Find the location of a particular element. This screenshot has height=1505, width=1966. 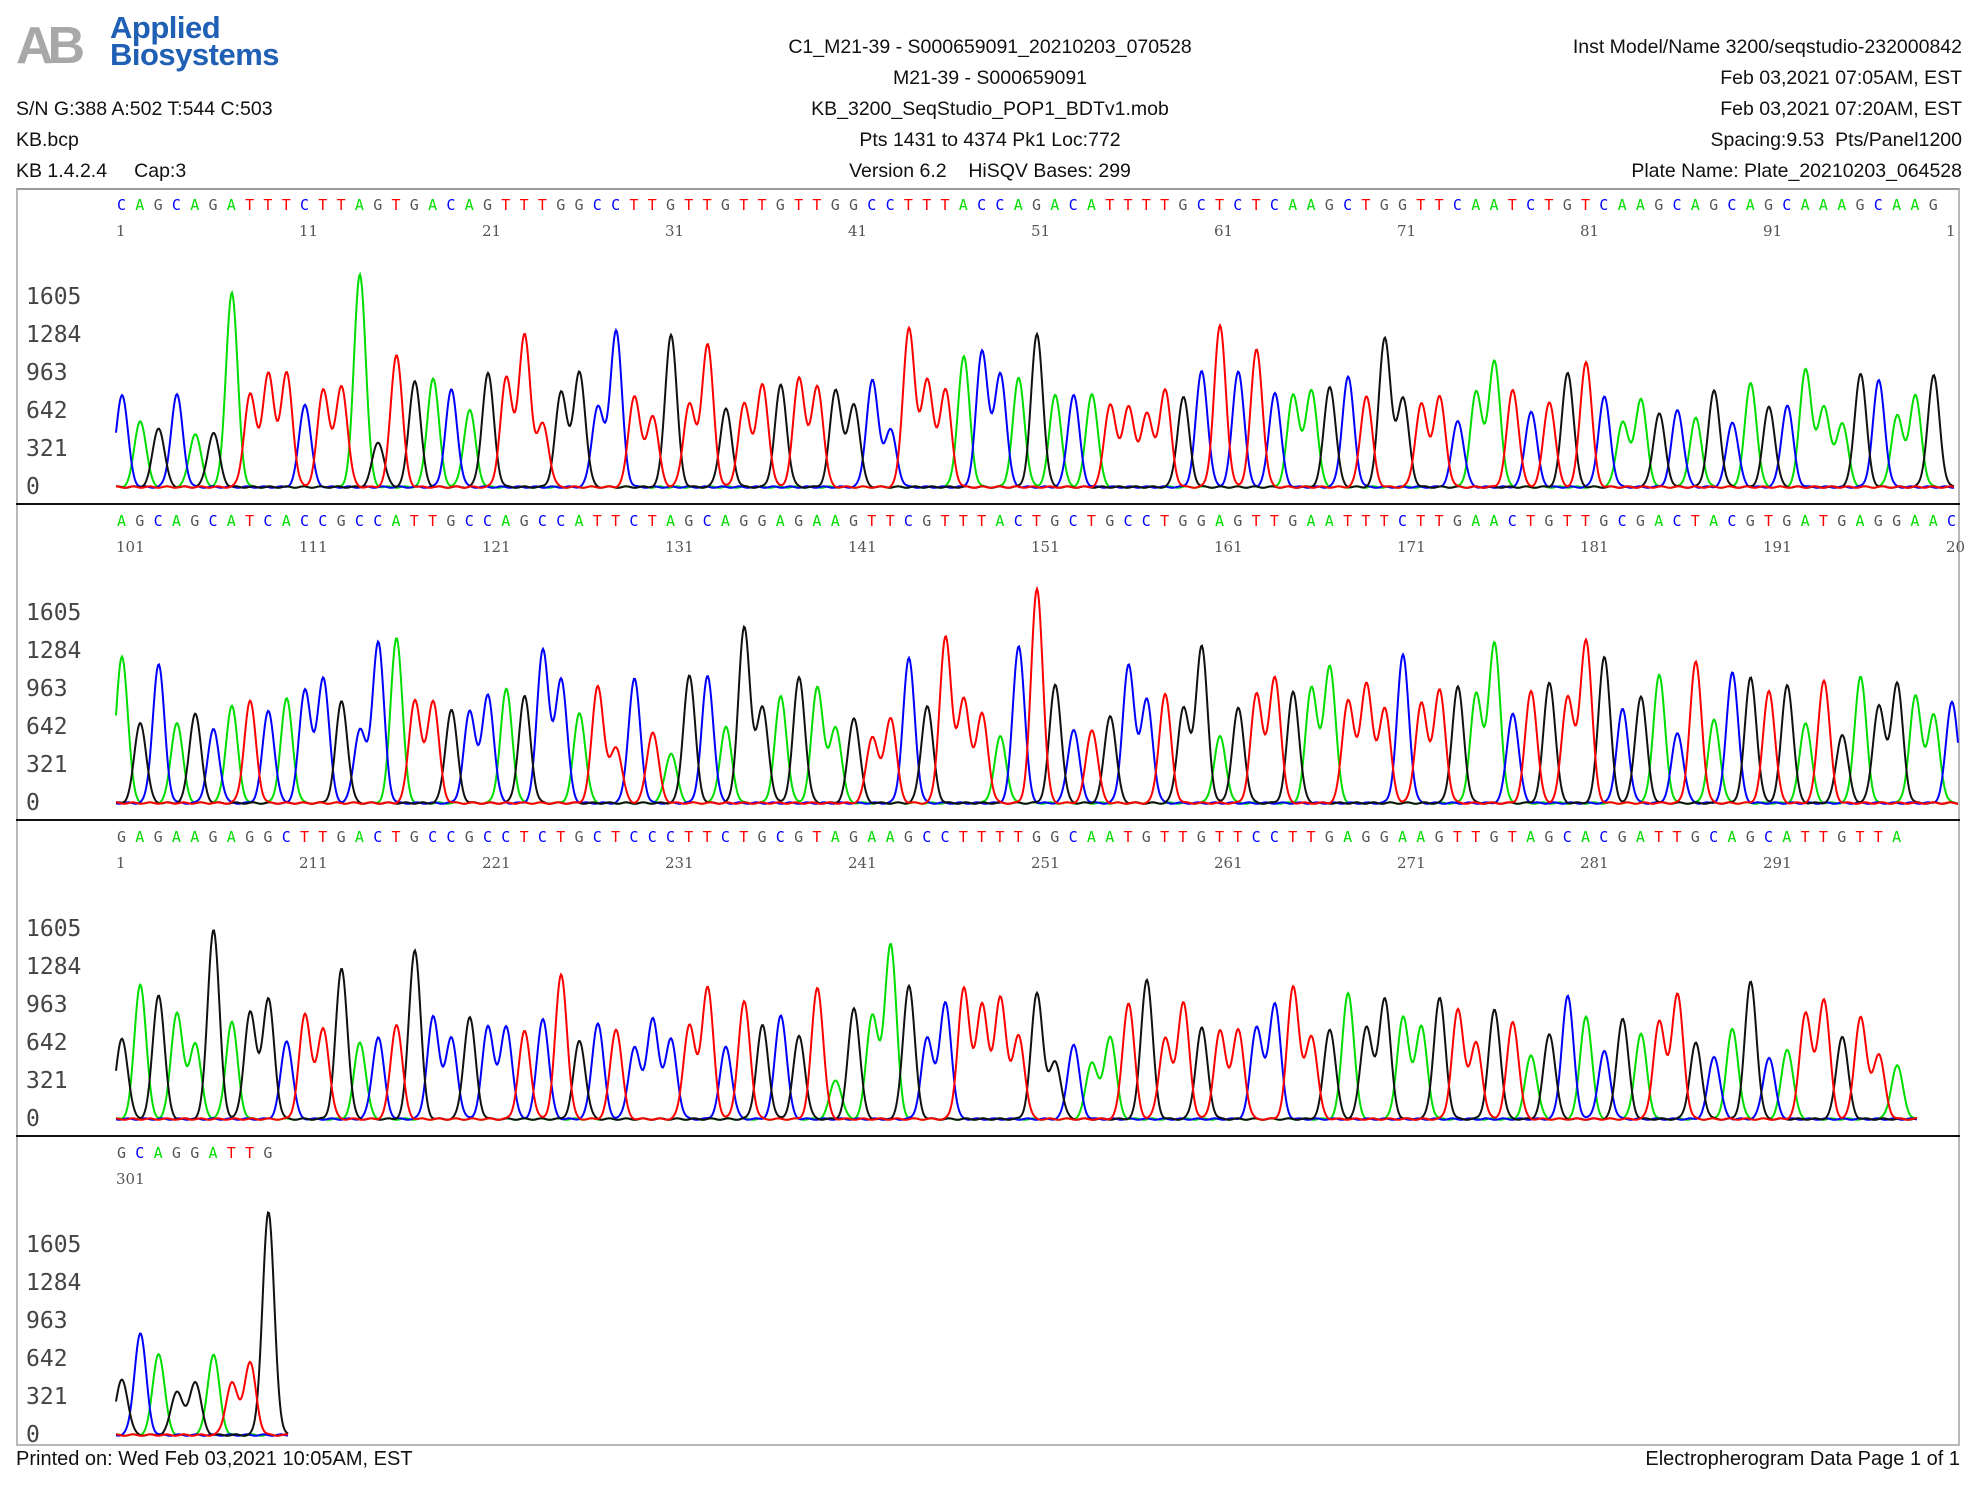

trace-C-line is located at coordinates (202, 1384).